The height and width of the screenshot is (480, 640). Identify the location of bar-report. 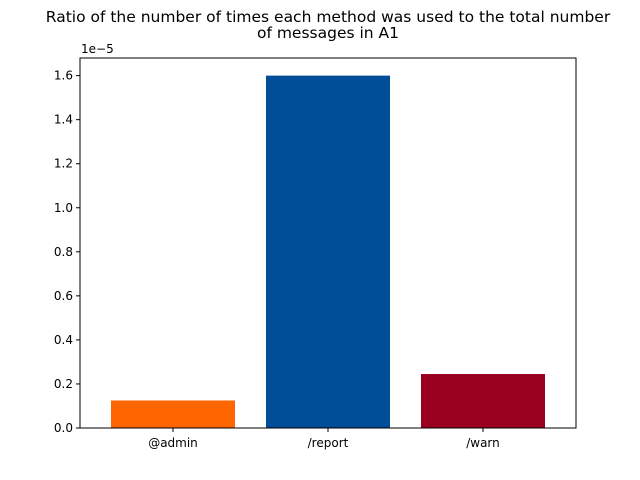
(328, 251).